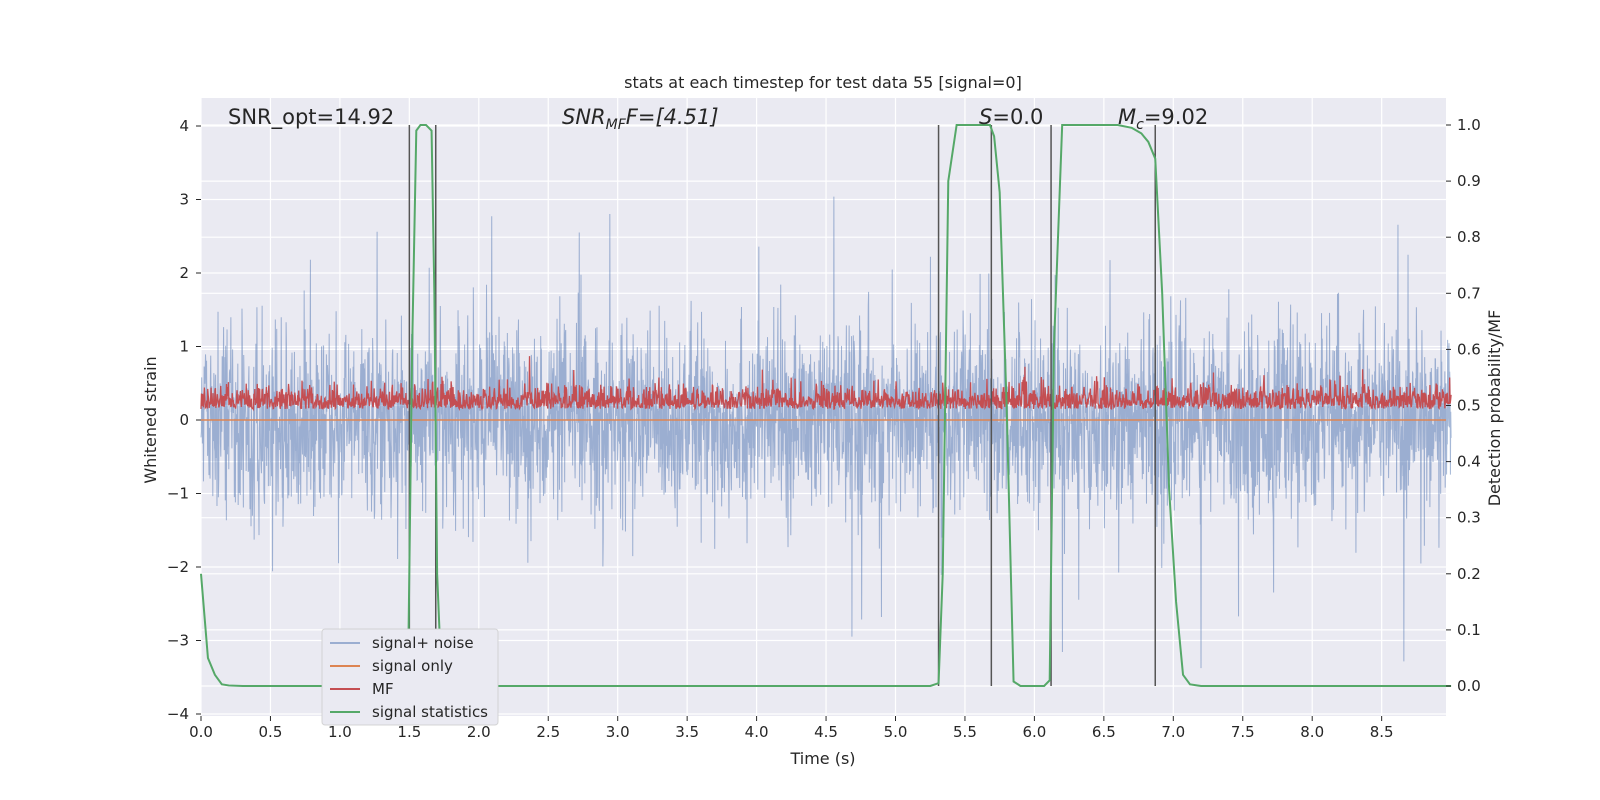 This screenshot has width=1600, height=800. I want to click on y-left-tick-label: 3, so click(184, 200).